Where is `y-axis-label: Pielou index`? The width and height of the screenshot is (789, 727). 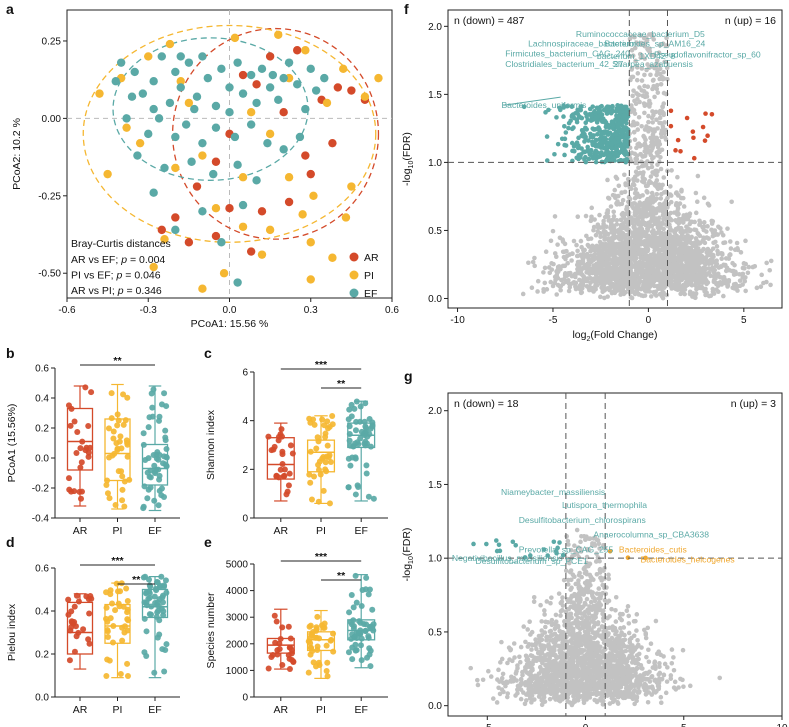 y-axis-label: Pielou index is located at coordinates (12, 632).